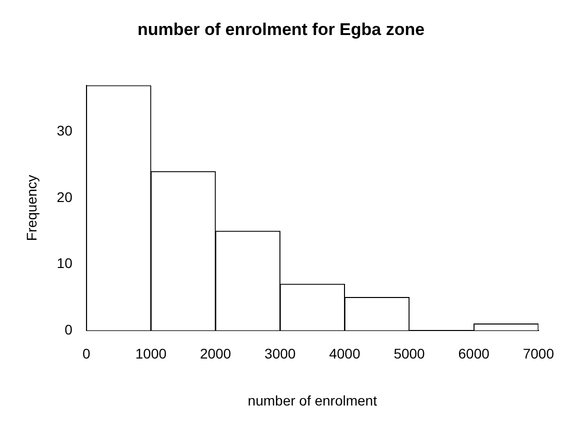 The width and height of the screenshot is (562, 429). I want to click on x-tick-label: 0, so click(86, 354).